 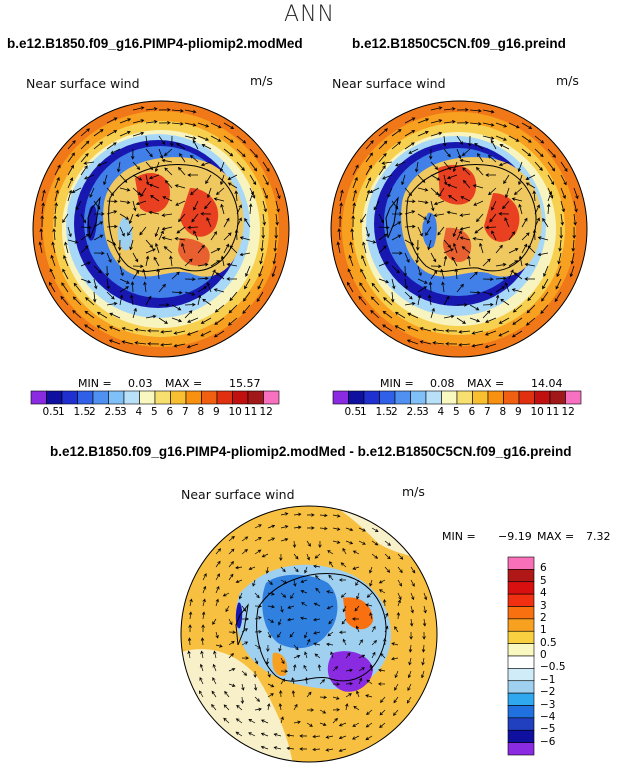 What do you see at coordinates (140, 383) in the screenshot?
I see `panel1-min-value: 0.03` at bounding box center [140, 383].